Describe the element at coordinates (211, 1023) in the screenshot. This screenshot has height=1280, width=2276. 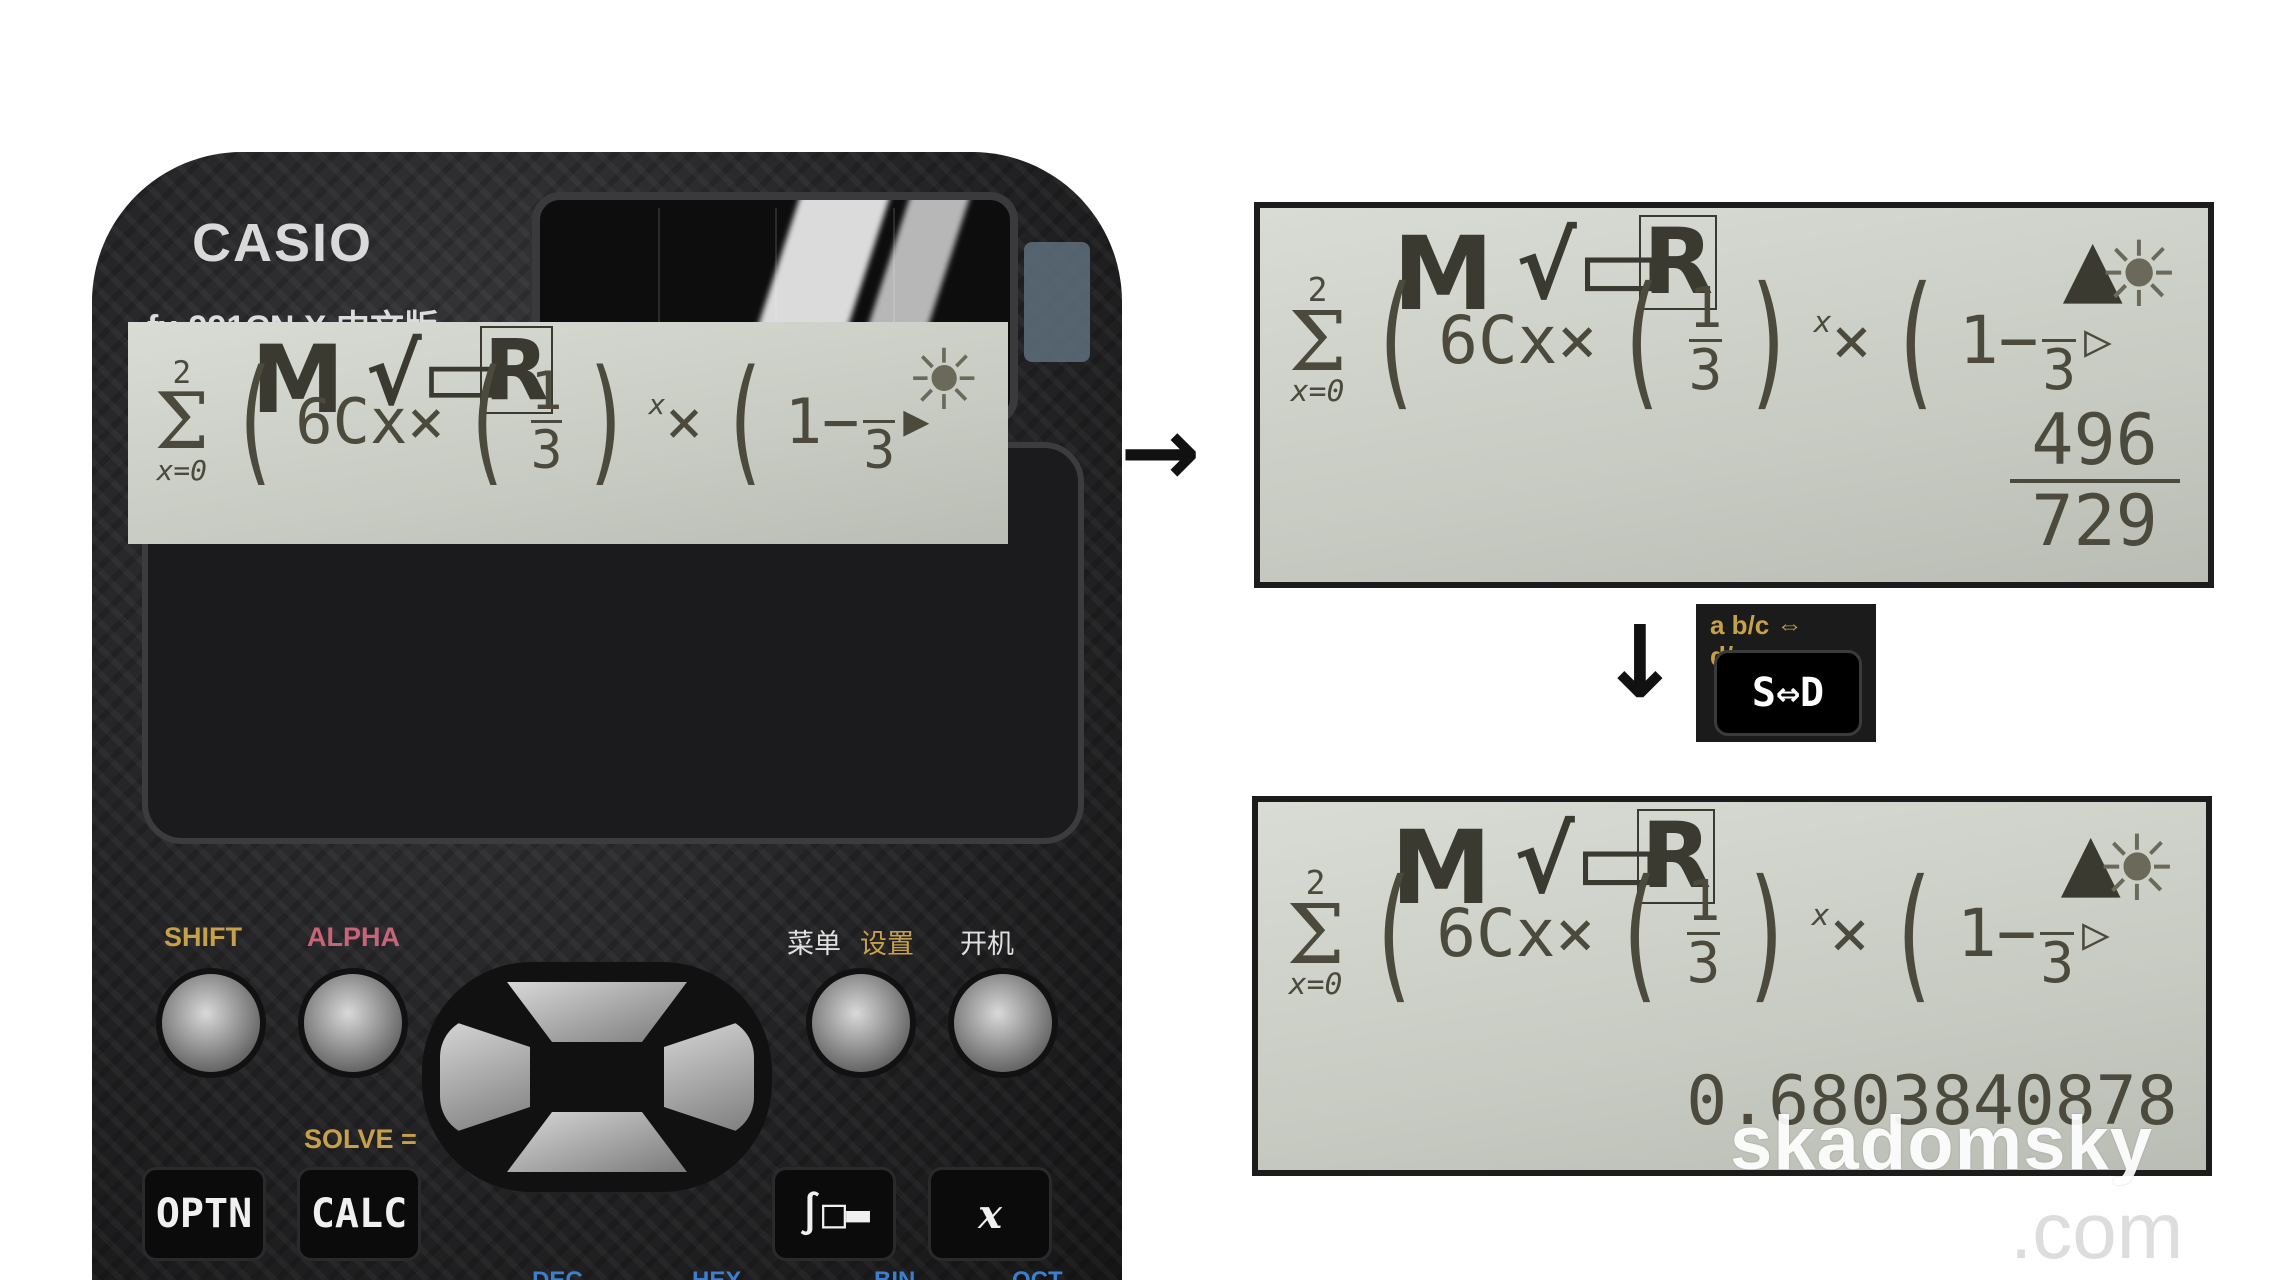
I see `shift-key` at that location.